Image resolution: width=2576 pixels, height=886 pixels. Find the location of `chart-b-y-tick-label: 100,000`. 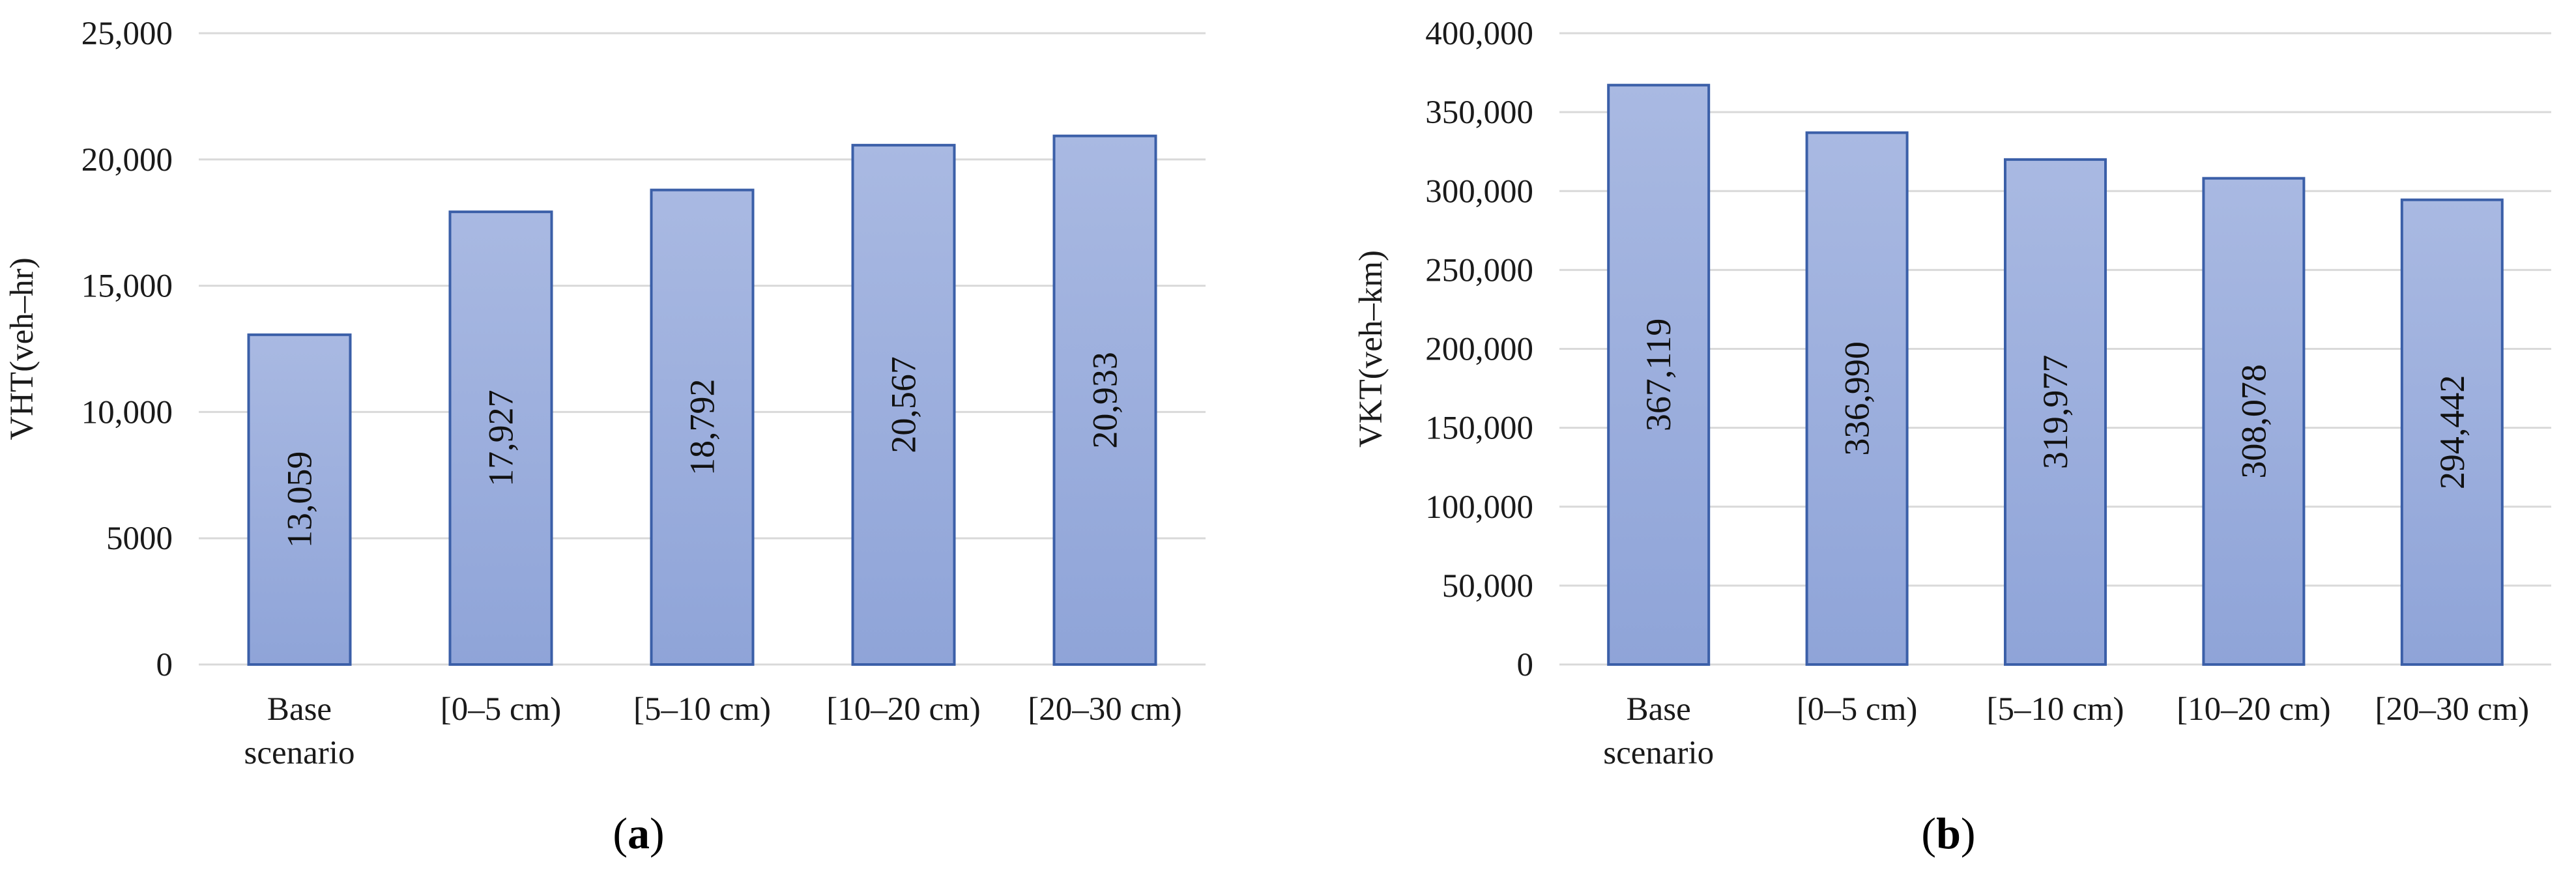

chart-b-y-tick-label: 100,000 is located at coordinates (1479, 508).